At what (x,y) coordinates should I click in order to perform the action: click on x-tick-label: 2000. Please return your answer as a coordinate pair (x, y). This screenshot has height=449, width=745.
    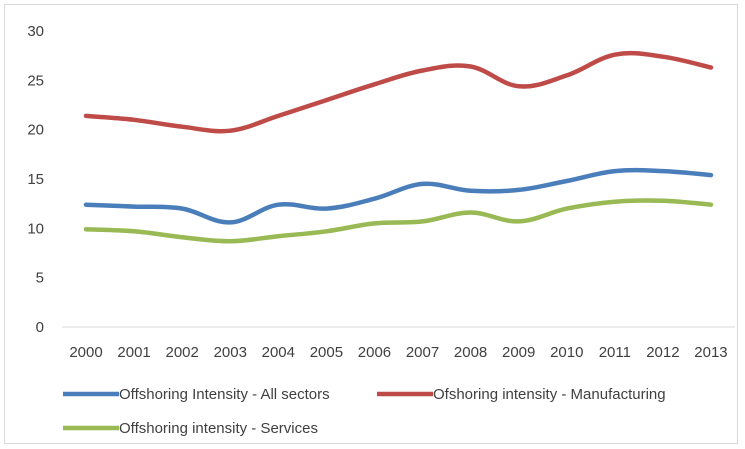
    Looking at the image, I should click on (85, 352).